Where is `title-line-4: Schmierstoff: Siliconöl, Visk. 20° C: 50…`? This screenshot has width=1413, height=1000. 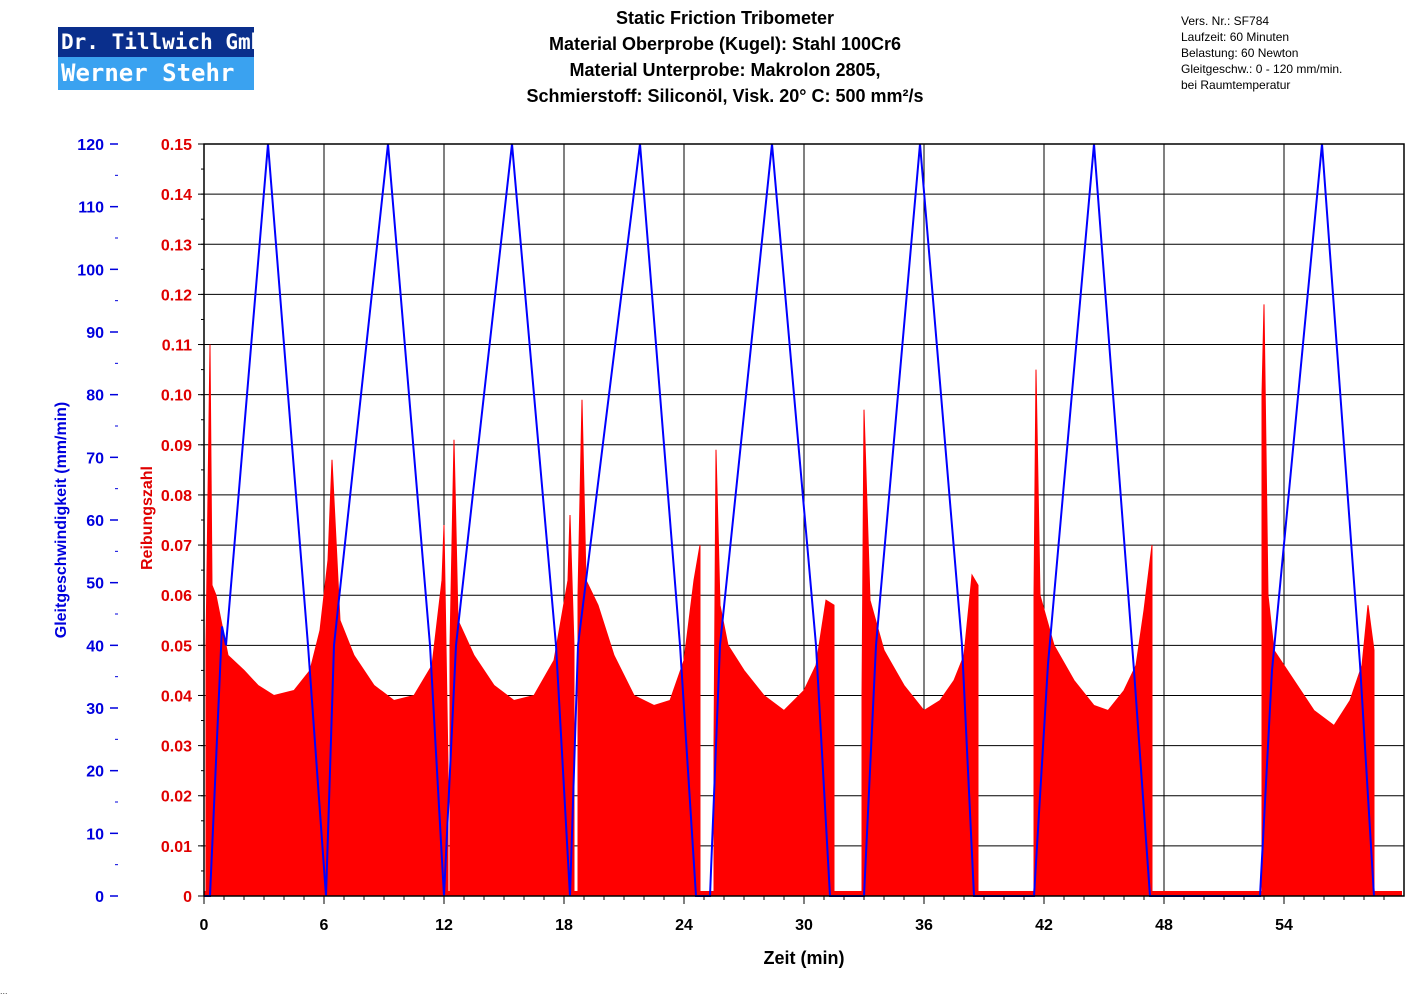
title-line-4: Schmierstoff: Siliconöl, Visk. 20° C: 50… is located at coordinates (725, 96).